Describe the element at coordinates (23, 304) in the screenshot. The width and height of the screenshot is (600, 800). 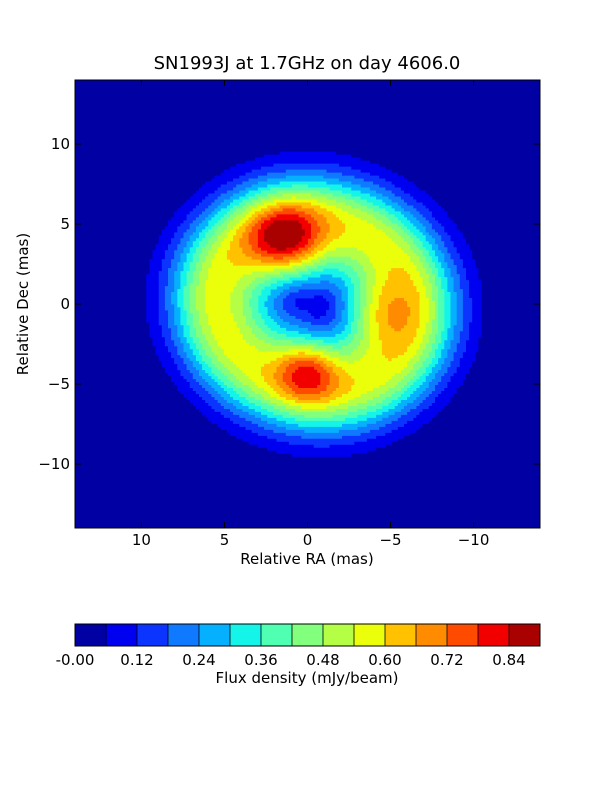
I see `y-axis-label: Relative Dec (mas)` at that location.